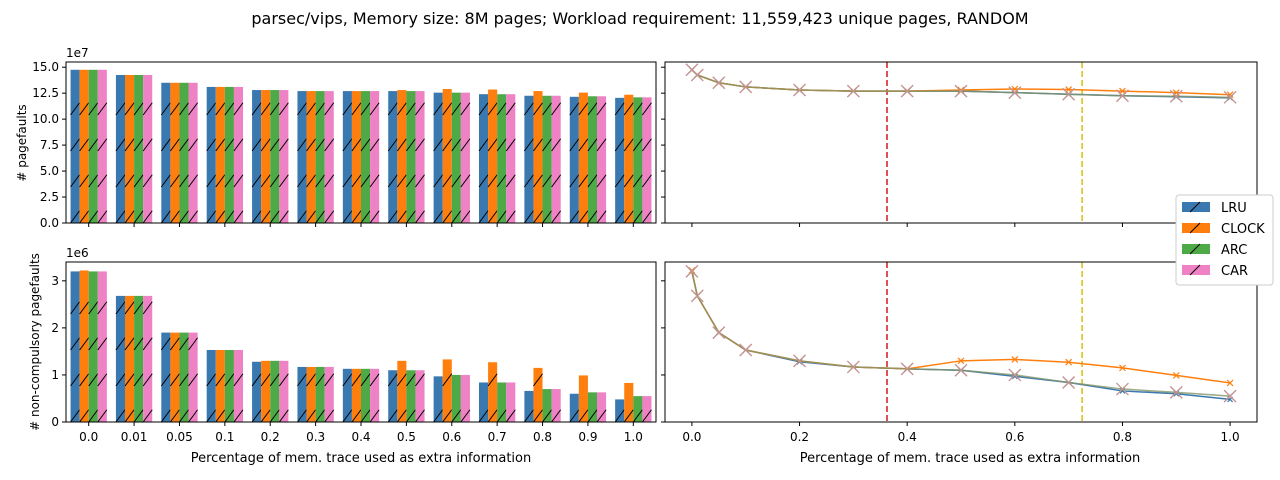 The height and width of the screenshot is (480, 1280). What do you see at coordinates (347, 395) in the screenshot?
I see `bar-lru-0.4` at bounding box center [347, 395].